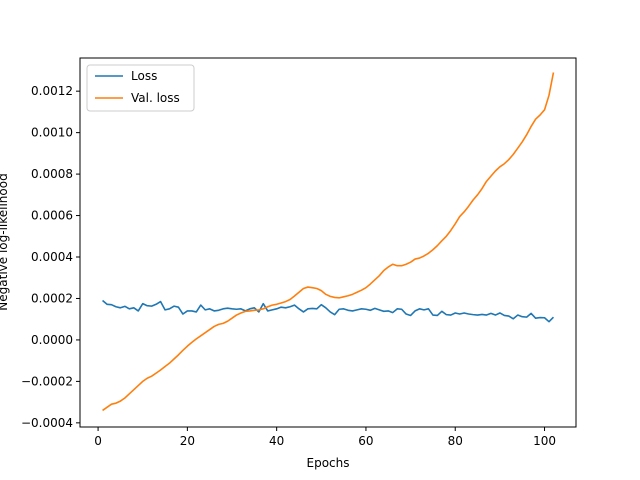  Describe the element at coordinates (365, 441) in the screenshot. I see `x-tick-label: 60` at that location.